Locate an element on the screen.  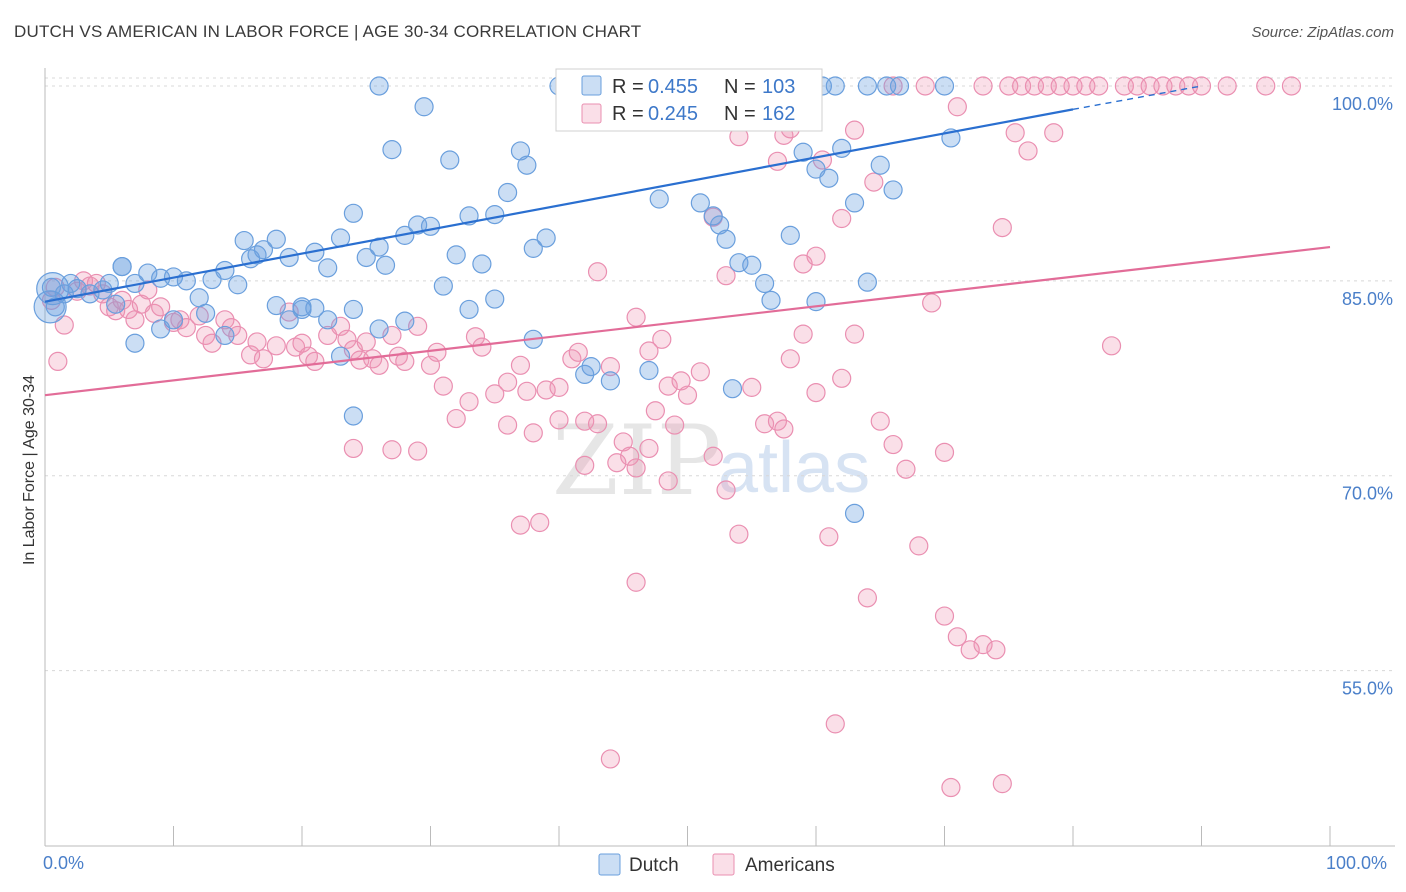
dutch-bottom-swatch is located at coordinates (609, 864).